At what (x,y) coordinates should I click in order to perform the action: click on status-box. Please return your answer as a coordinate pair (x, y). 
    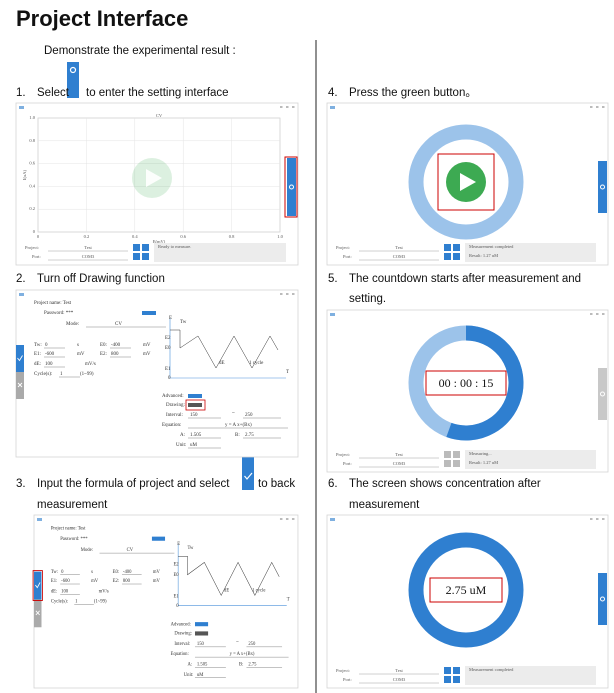
    Looking at the image, I should click on (220, 252).